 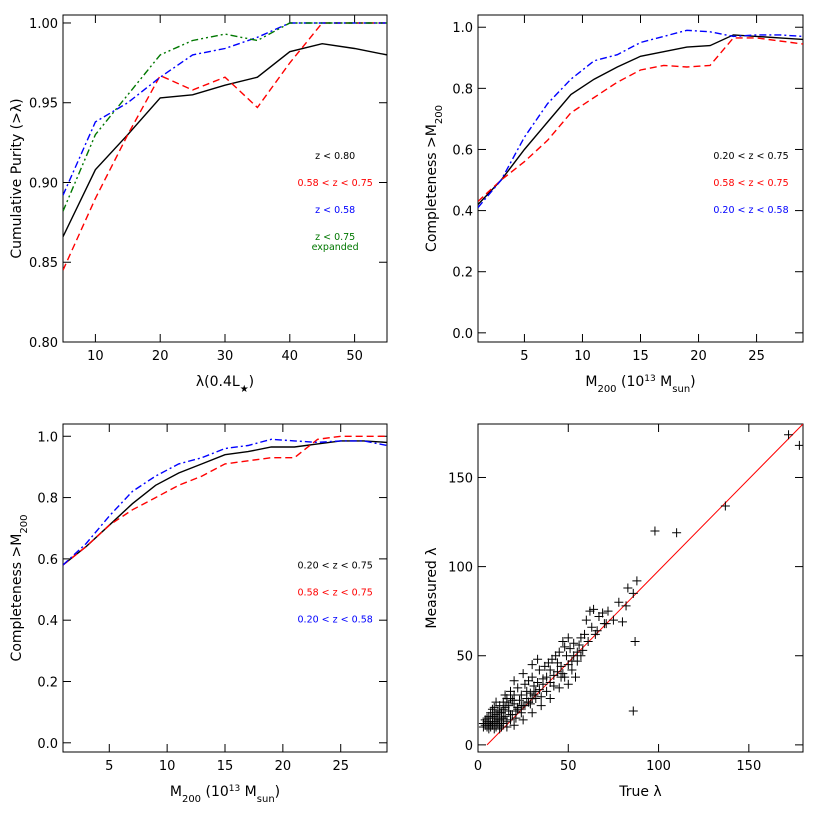 What do you see at coordinates (524, 356) in the screenshot?
I see `x-tick-label: 5` at bounding box center [524, 356].